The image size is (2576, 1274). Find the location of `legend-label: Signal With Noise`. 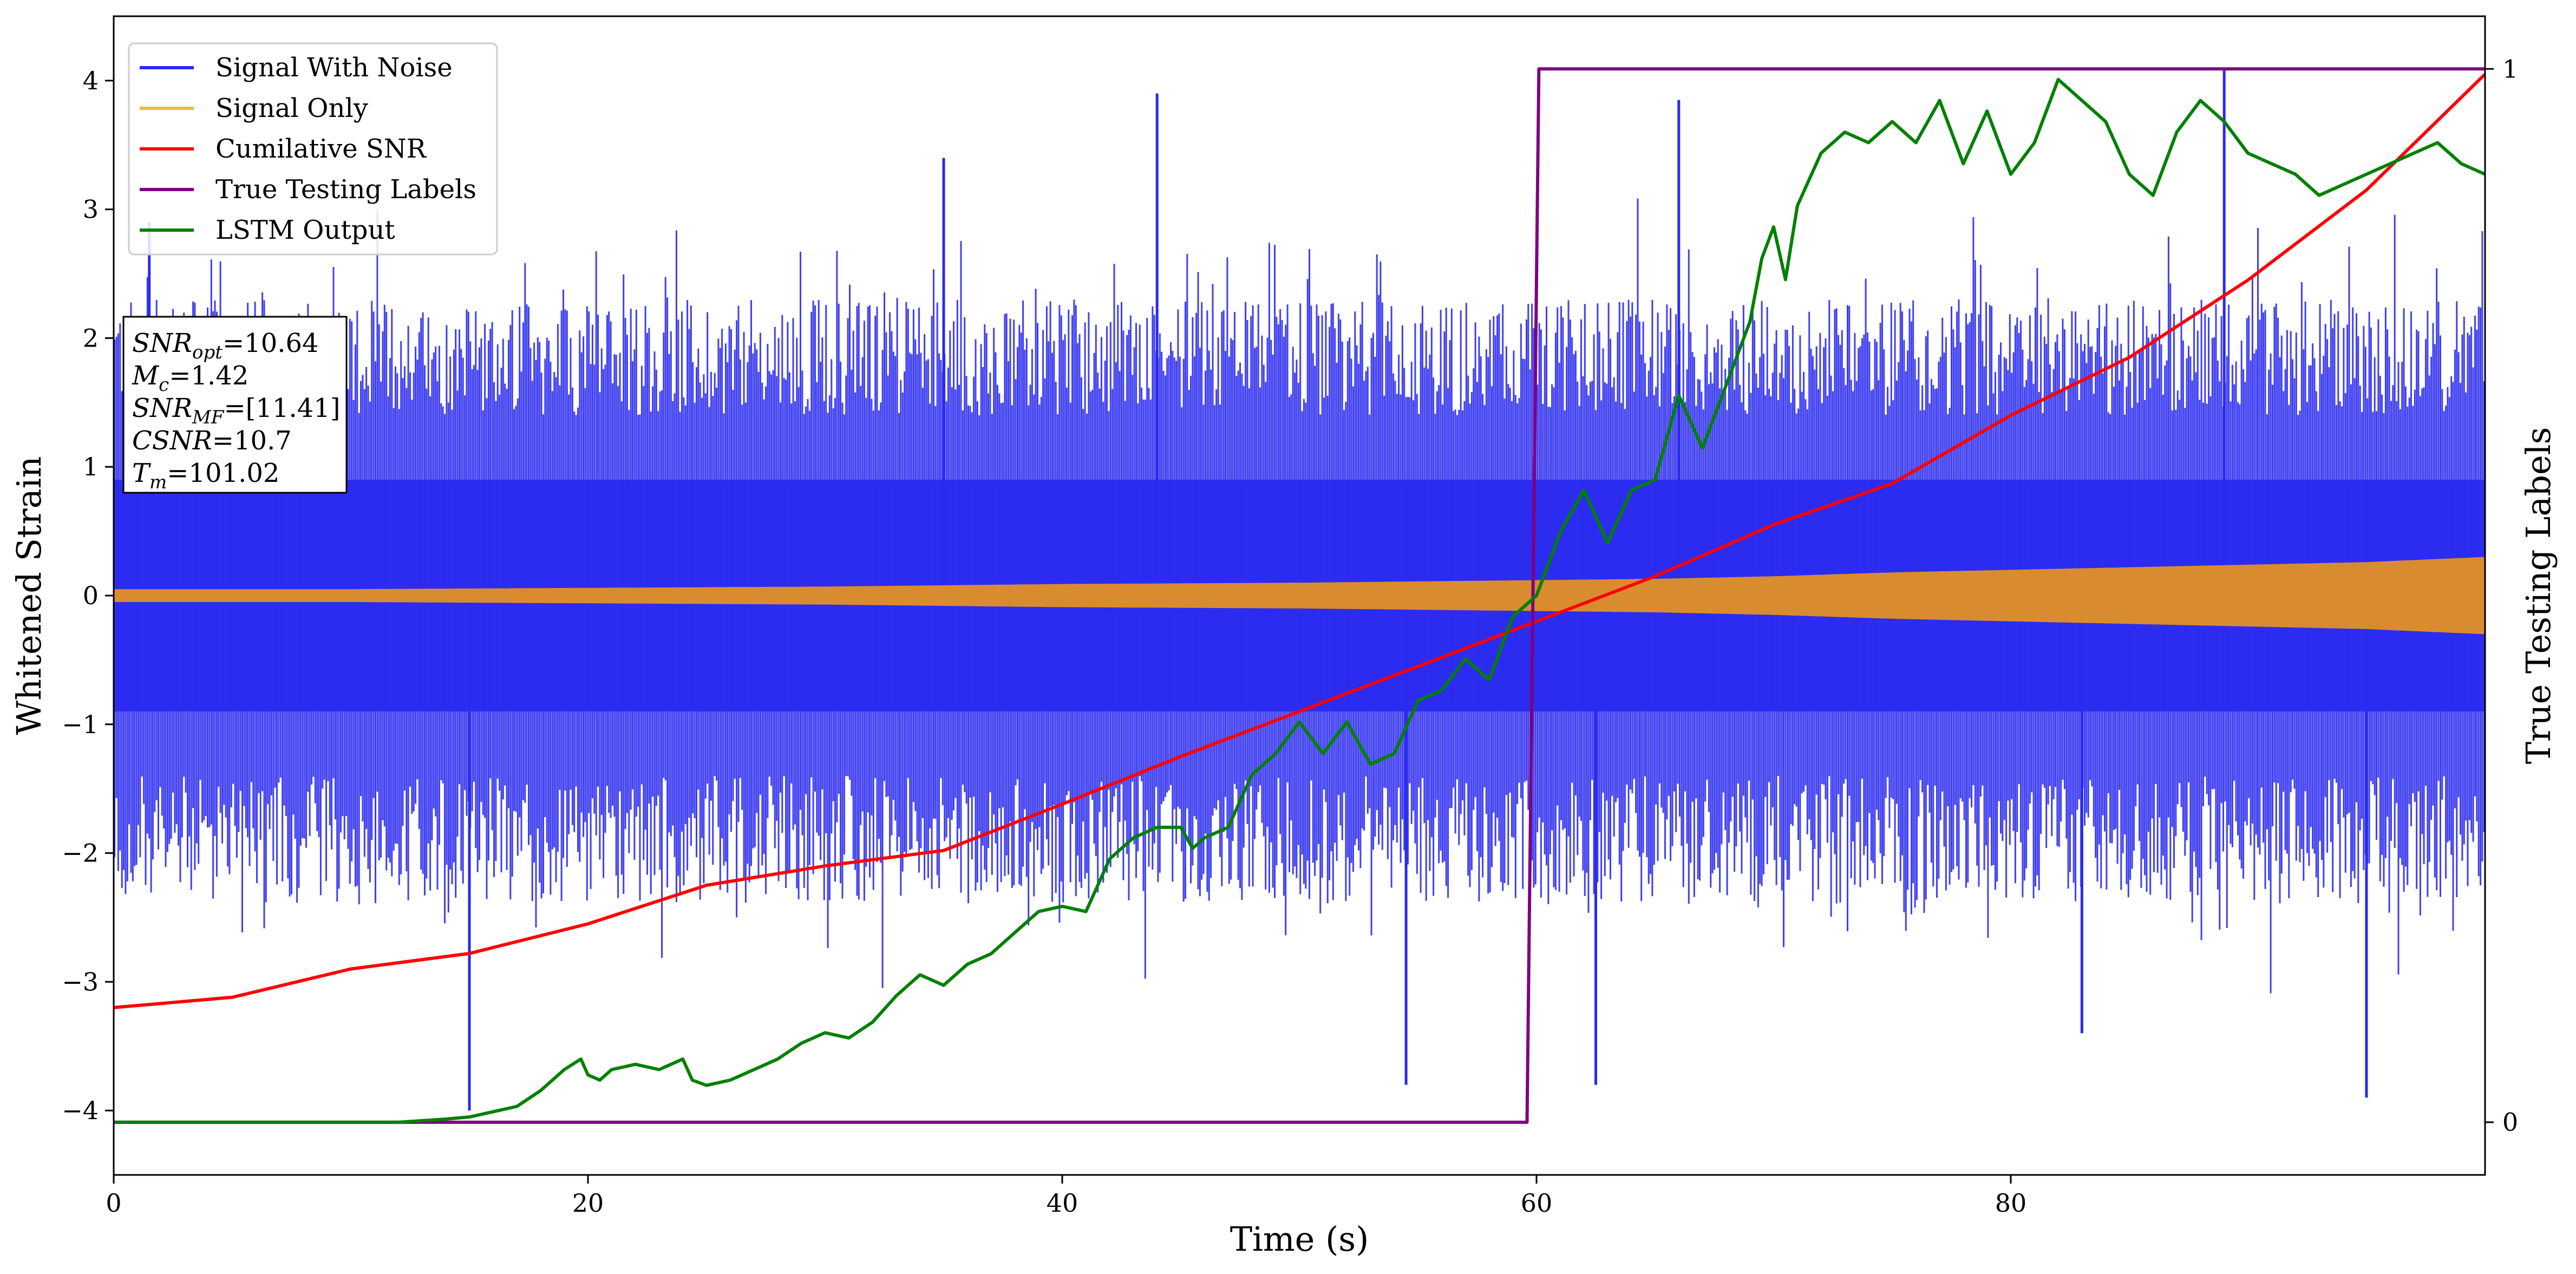

legend-label: Signal With Noise is located at coordinates (334, 68).